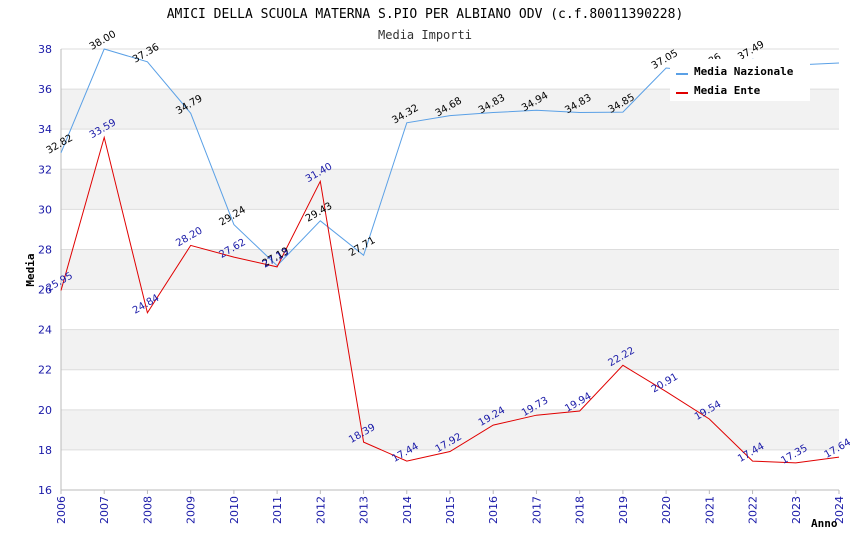  Describe the element at coordinates (623, 510) in the screenshot. I see `x-tick-label: 2019` at that location.